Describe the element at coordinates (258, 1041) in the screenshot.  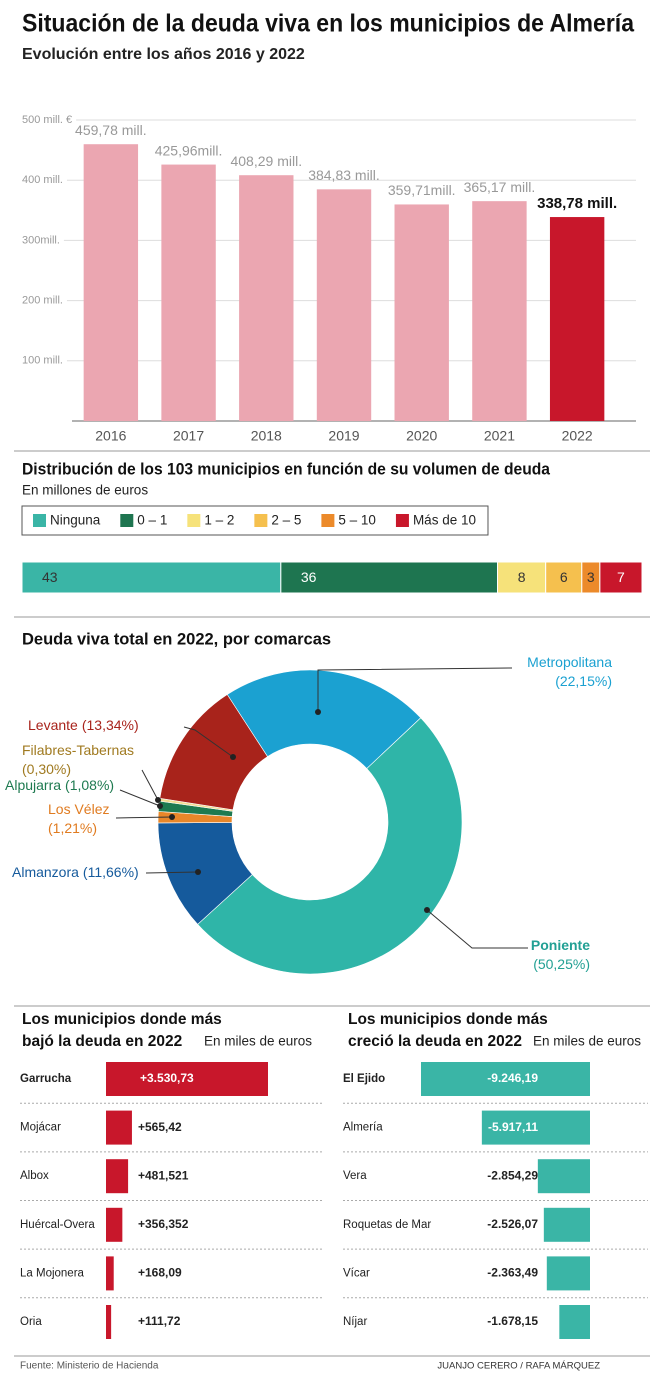
I see `chart-subtitle: En miles de euros` at that location.